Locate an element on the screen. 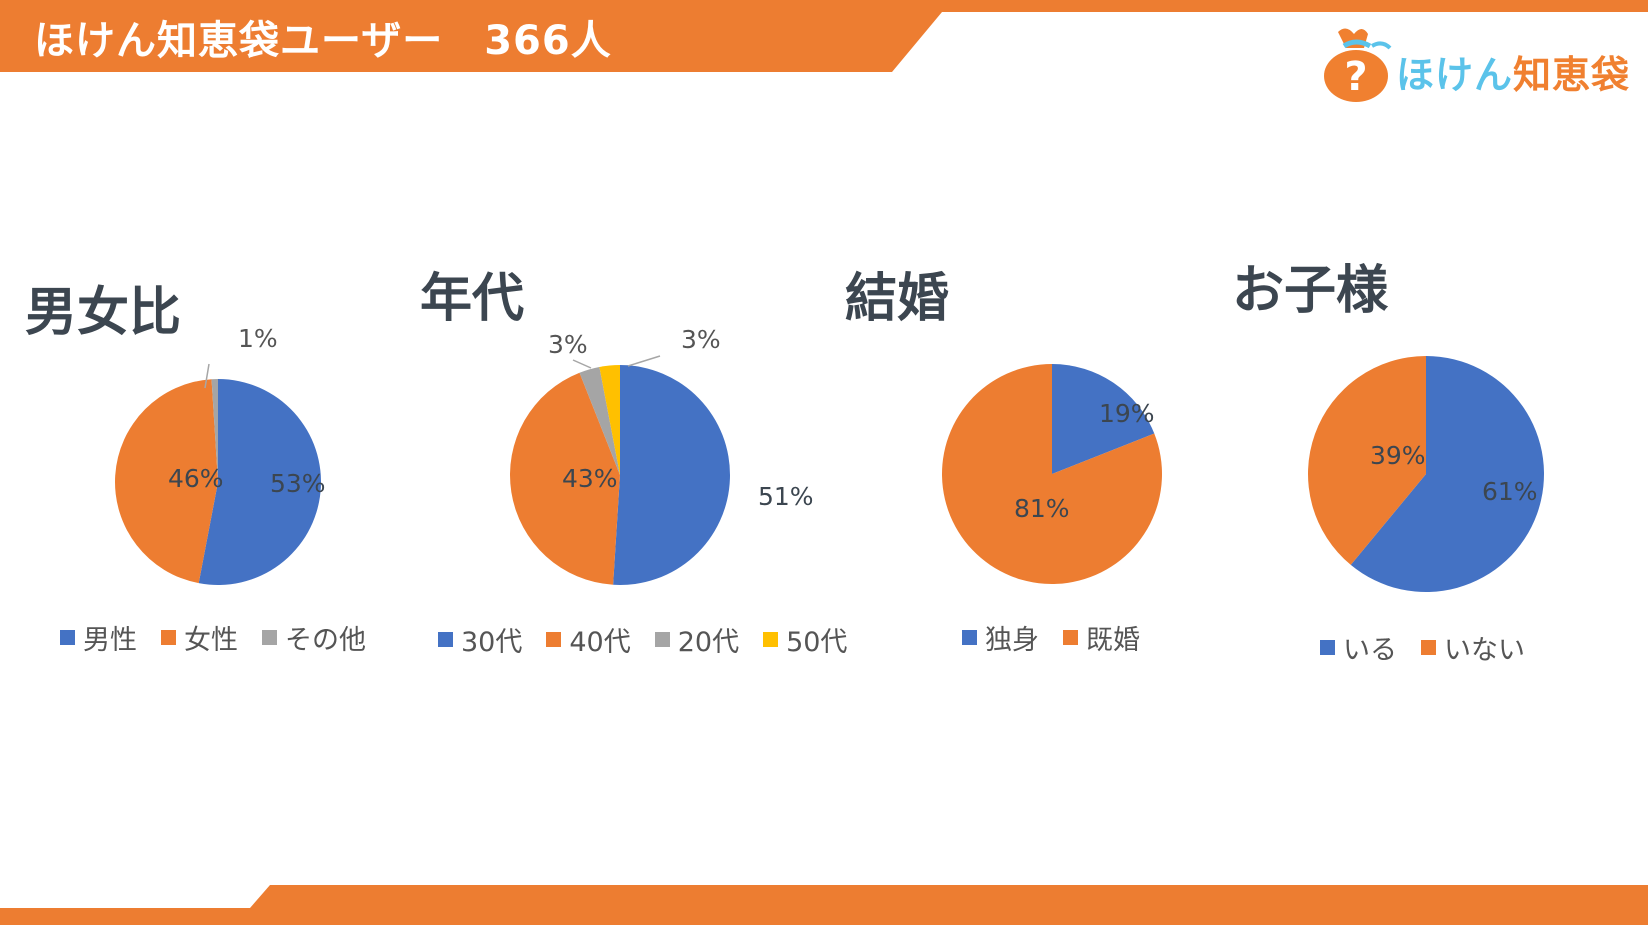 This screenshot has height=925, width=1648. legend-item-いない: いない is located at coordinates (1473, 647).